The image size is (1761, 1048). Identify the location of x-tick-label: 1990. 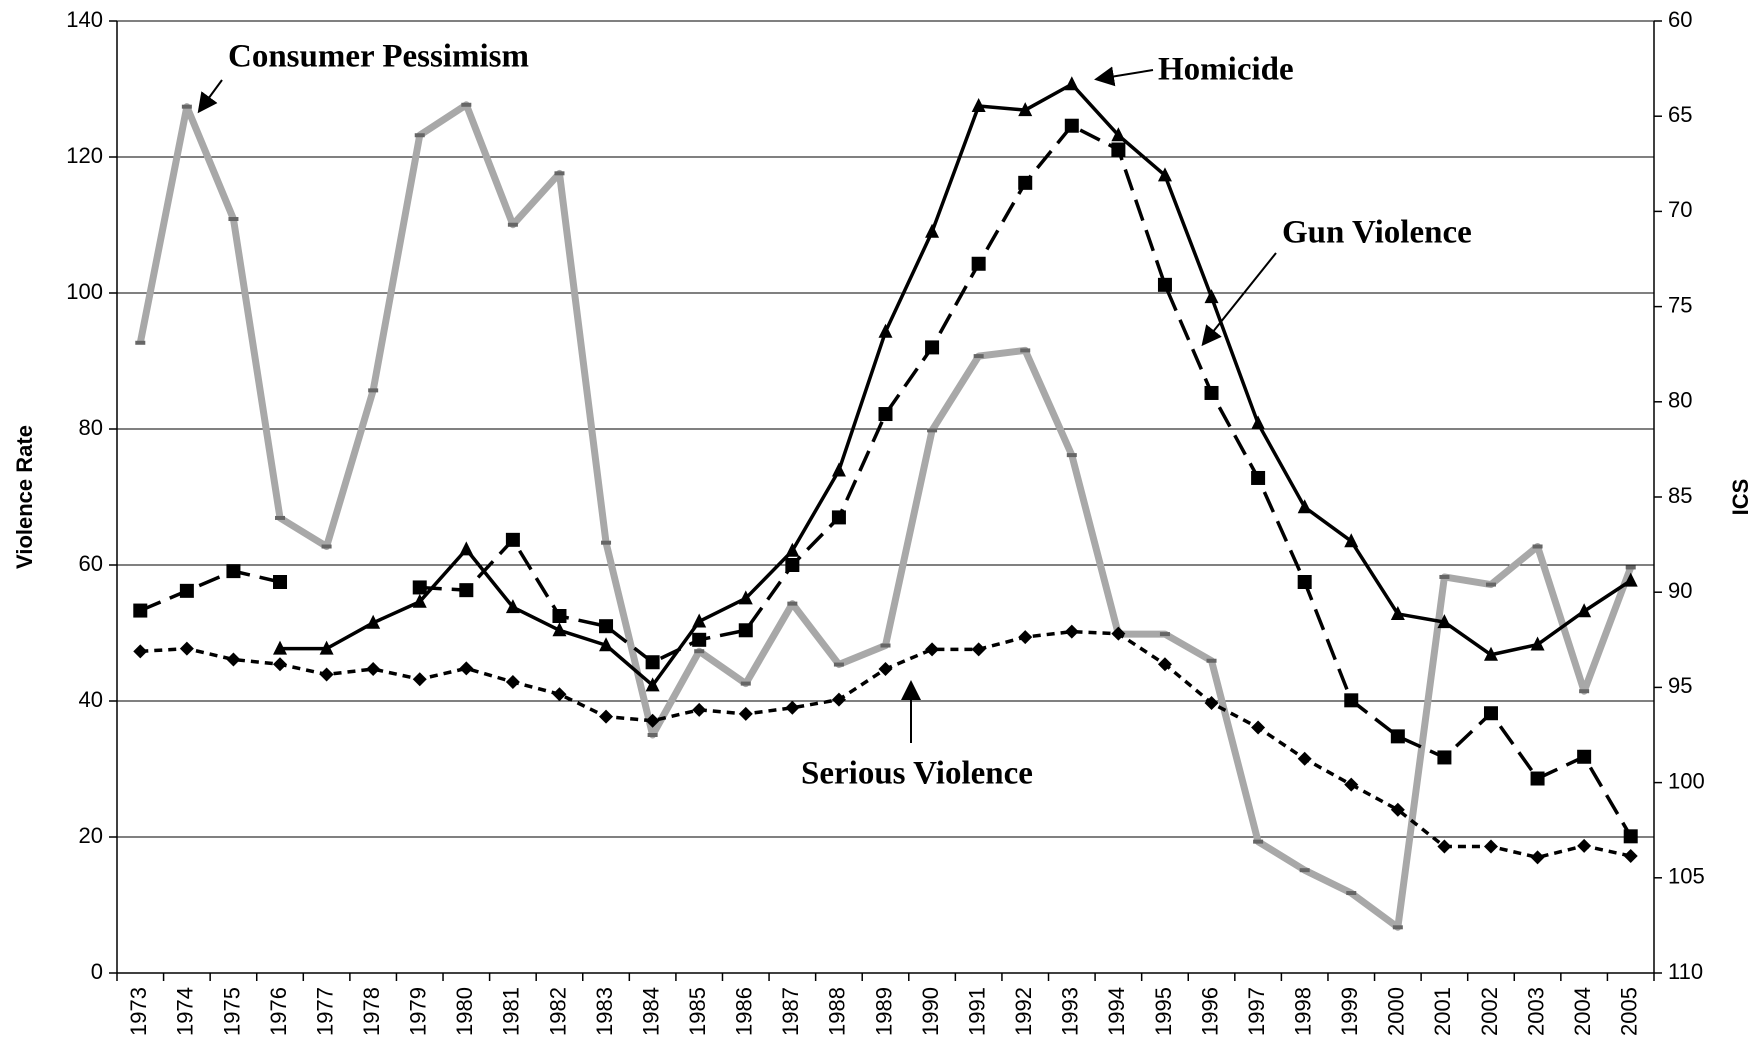
(930, 1011).